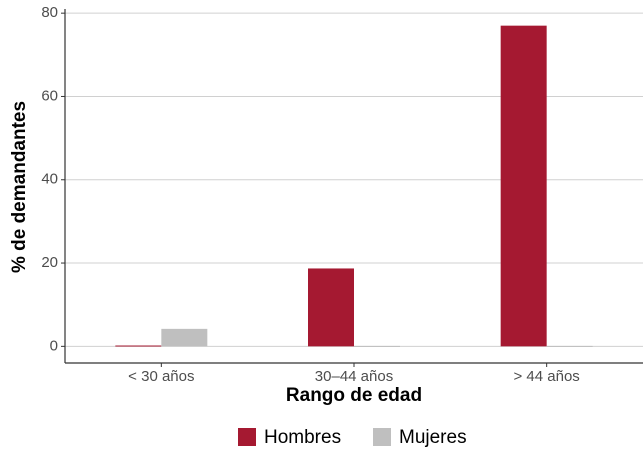  What do you see at coordinates (302, 437) in the screenshot?
I see `legend-label: Hombres` at bounding box center [302, 437].